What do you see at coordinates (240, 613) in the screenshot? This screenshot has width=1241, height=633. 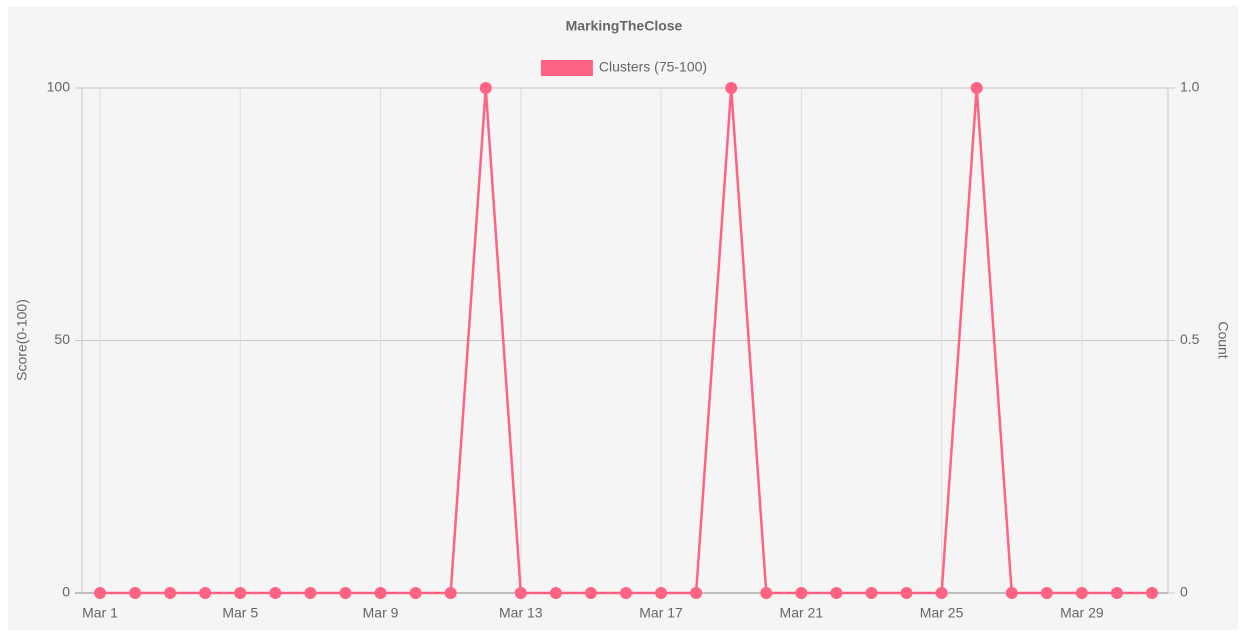 I see `x-tick-label: Mar 5` at bounding box center [240, 613].